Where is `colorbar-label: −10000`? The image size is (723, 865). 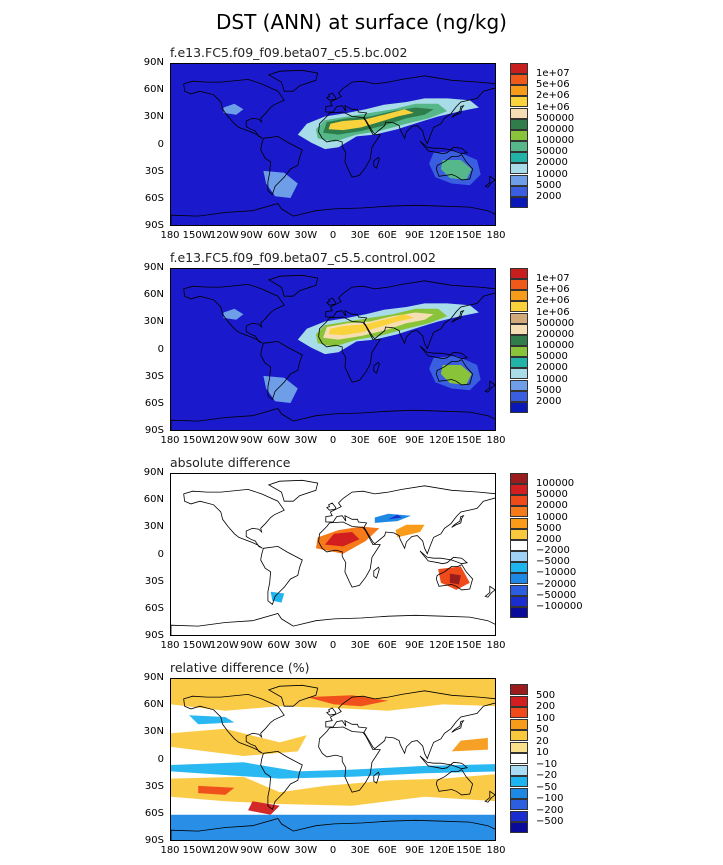 colorbar-label: −10000 is located at coordinates (556, 573).